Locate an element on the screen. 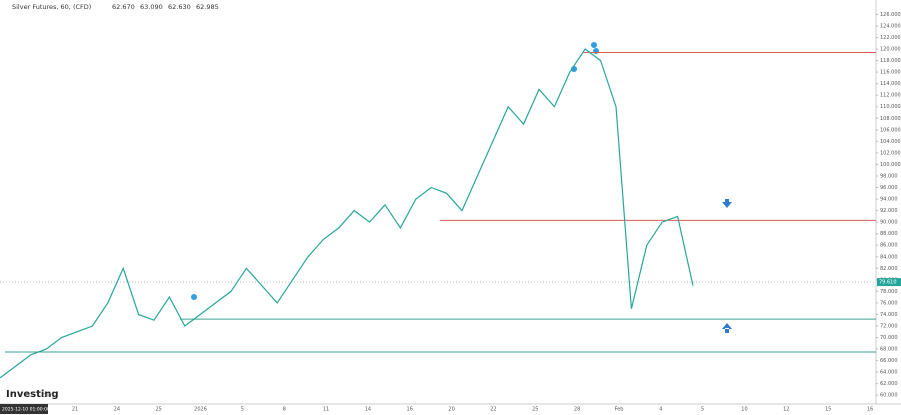  cursor-time-box is located at coordinates (24, 409).